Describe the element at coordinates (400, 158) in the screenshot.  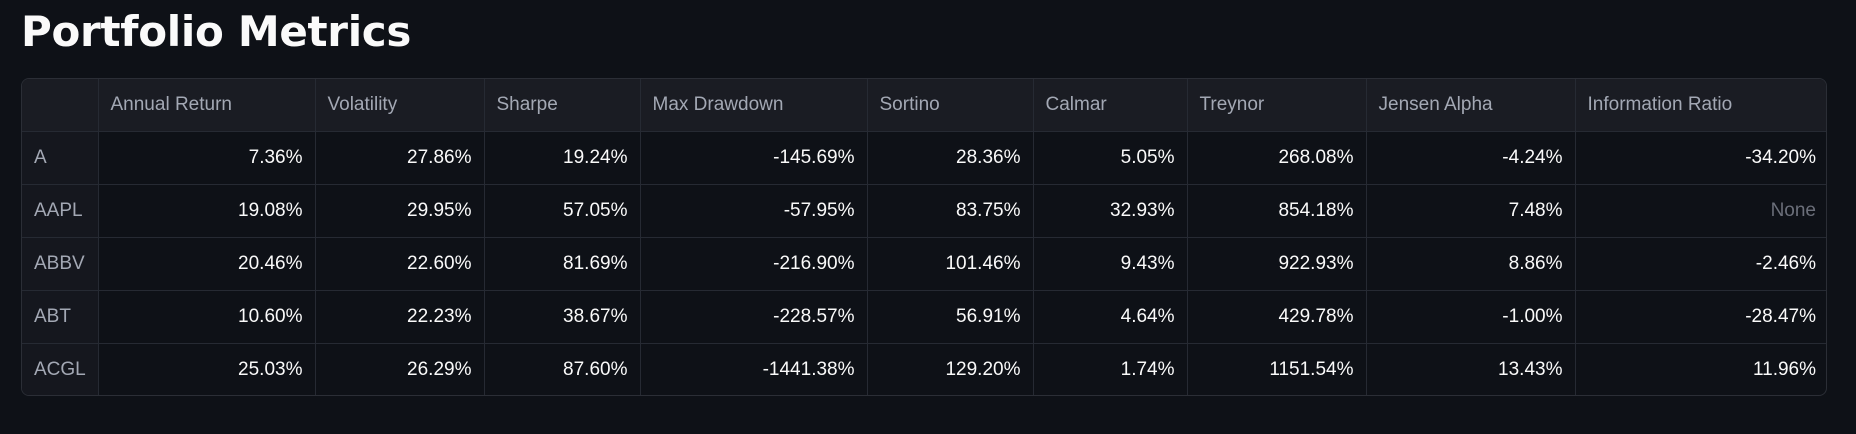
I see `table-cell: 27.86%` at that location.